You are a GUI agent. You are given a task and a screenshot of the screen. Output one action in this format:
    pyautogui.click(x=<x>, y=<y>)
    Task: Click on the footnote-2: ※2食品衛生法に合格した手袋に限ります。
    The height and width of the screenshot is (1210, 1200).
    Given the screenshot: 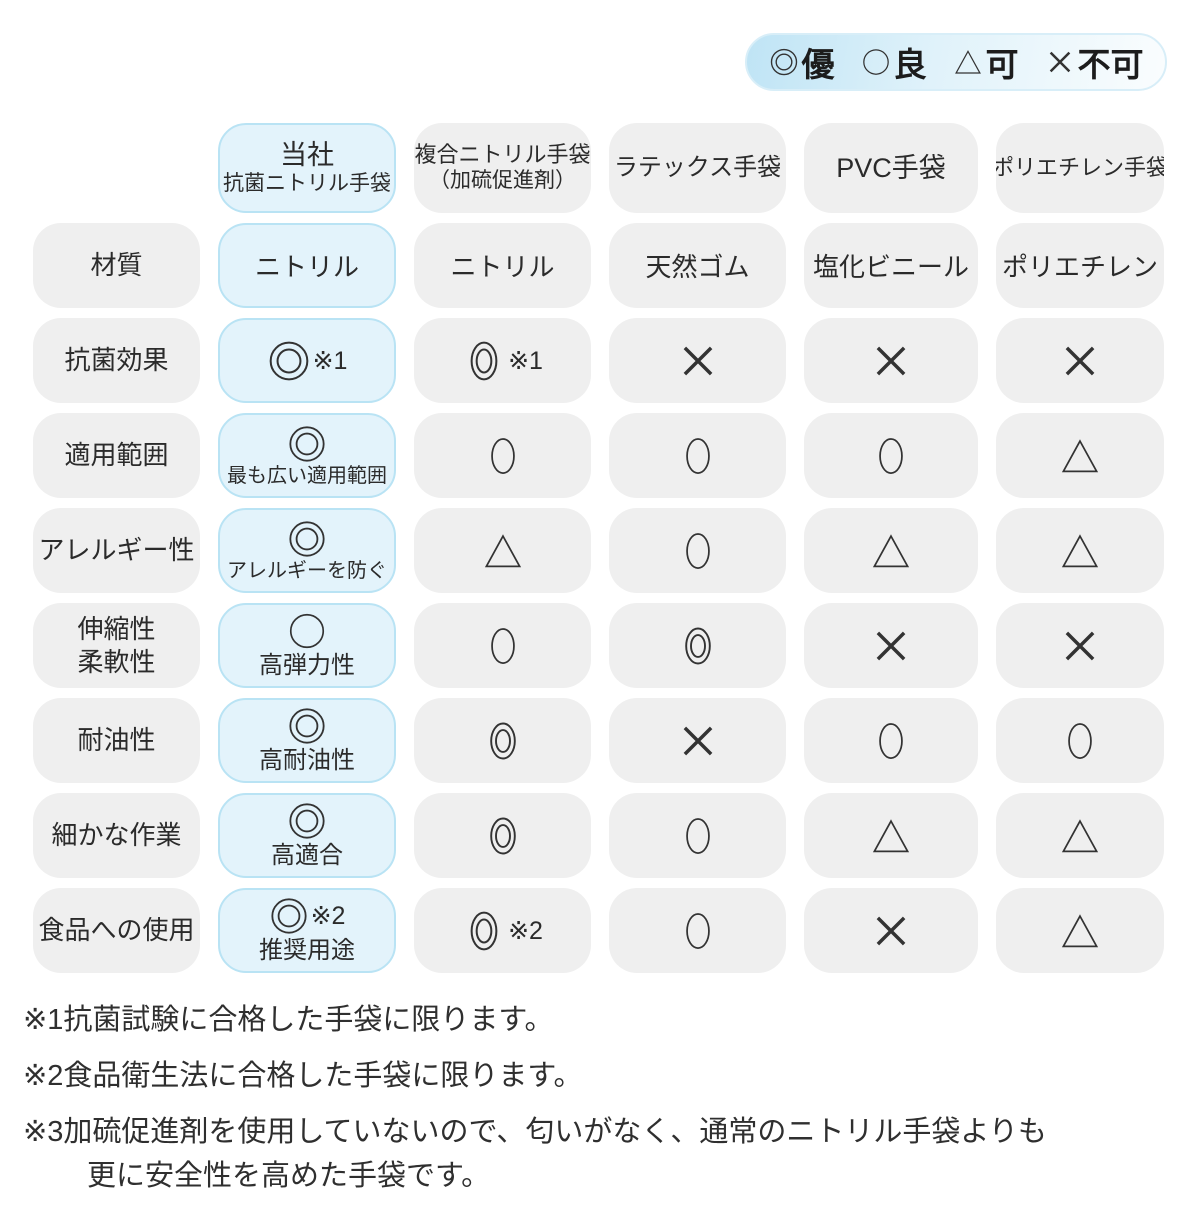 What is the action you would take?
    pyautogui.click(x=535, y=1076)
    